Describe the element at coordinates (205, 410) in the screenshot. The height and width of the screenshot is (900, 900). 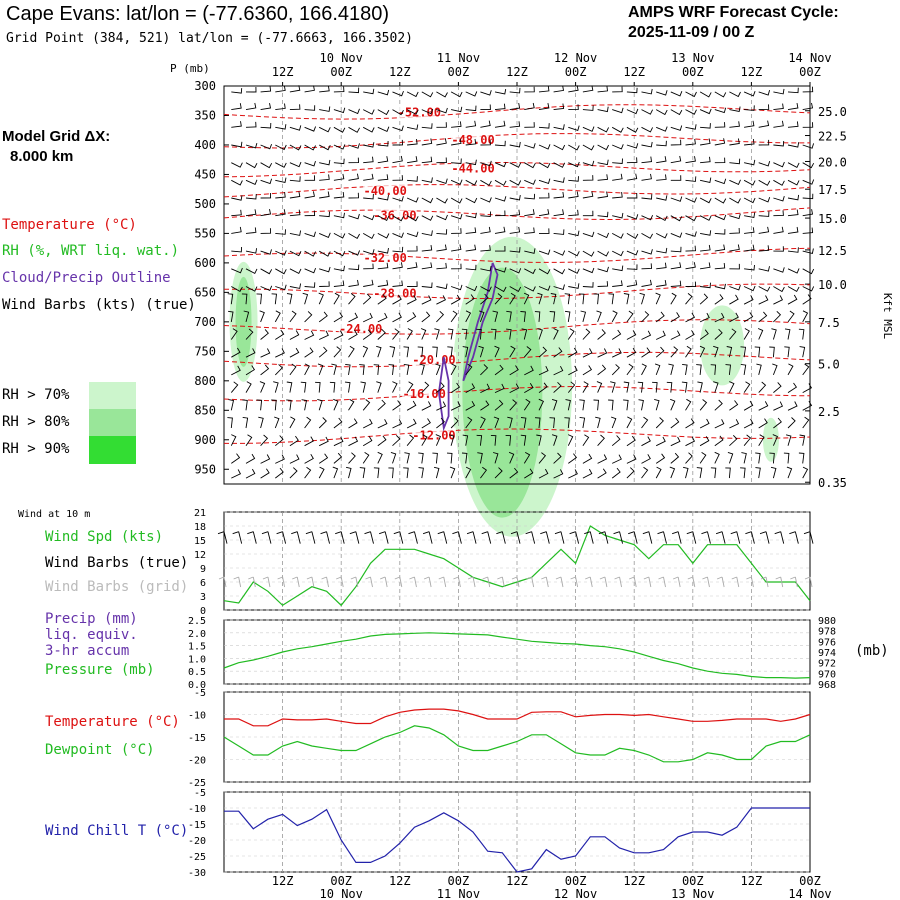
I see `cs-pressure-tick-850: 850` at that location.